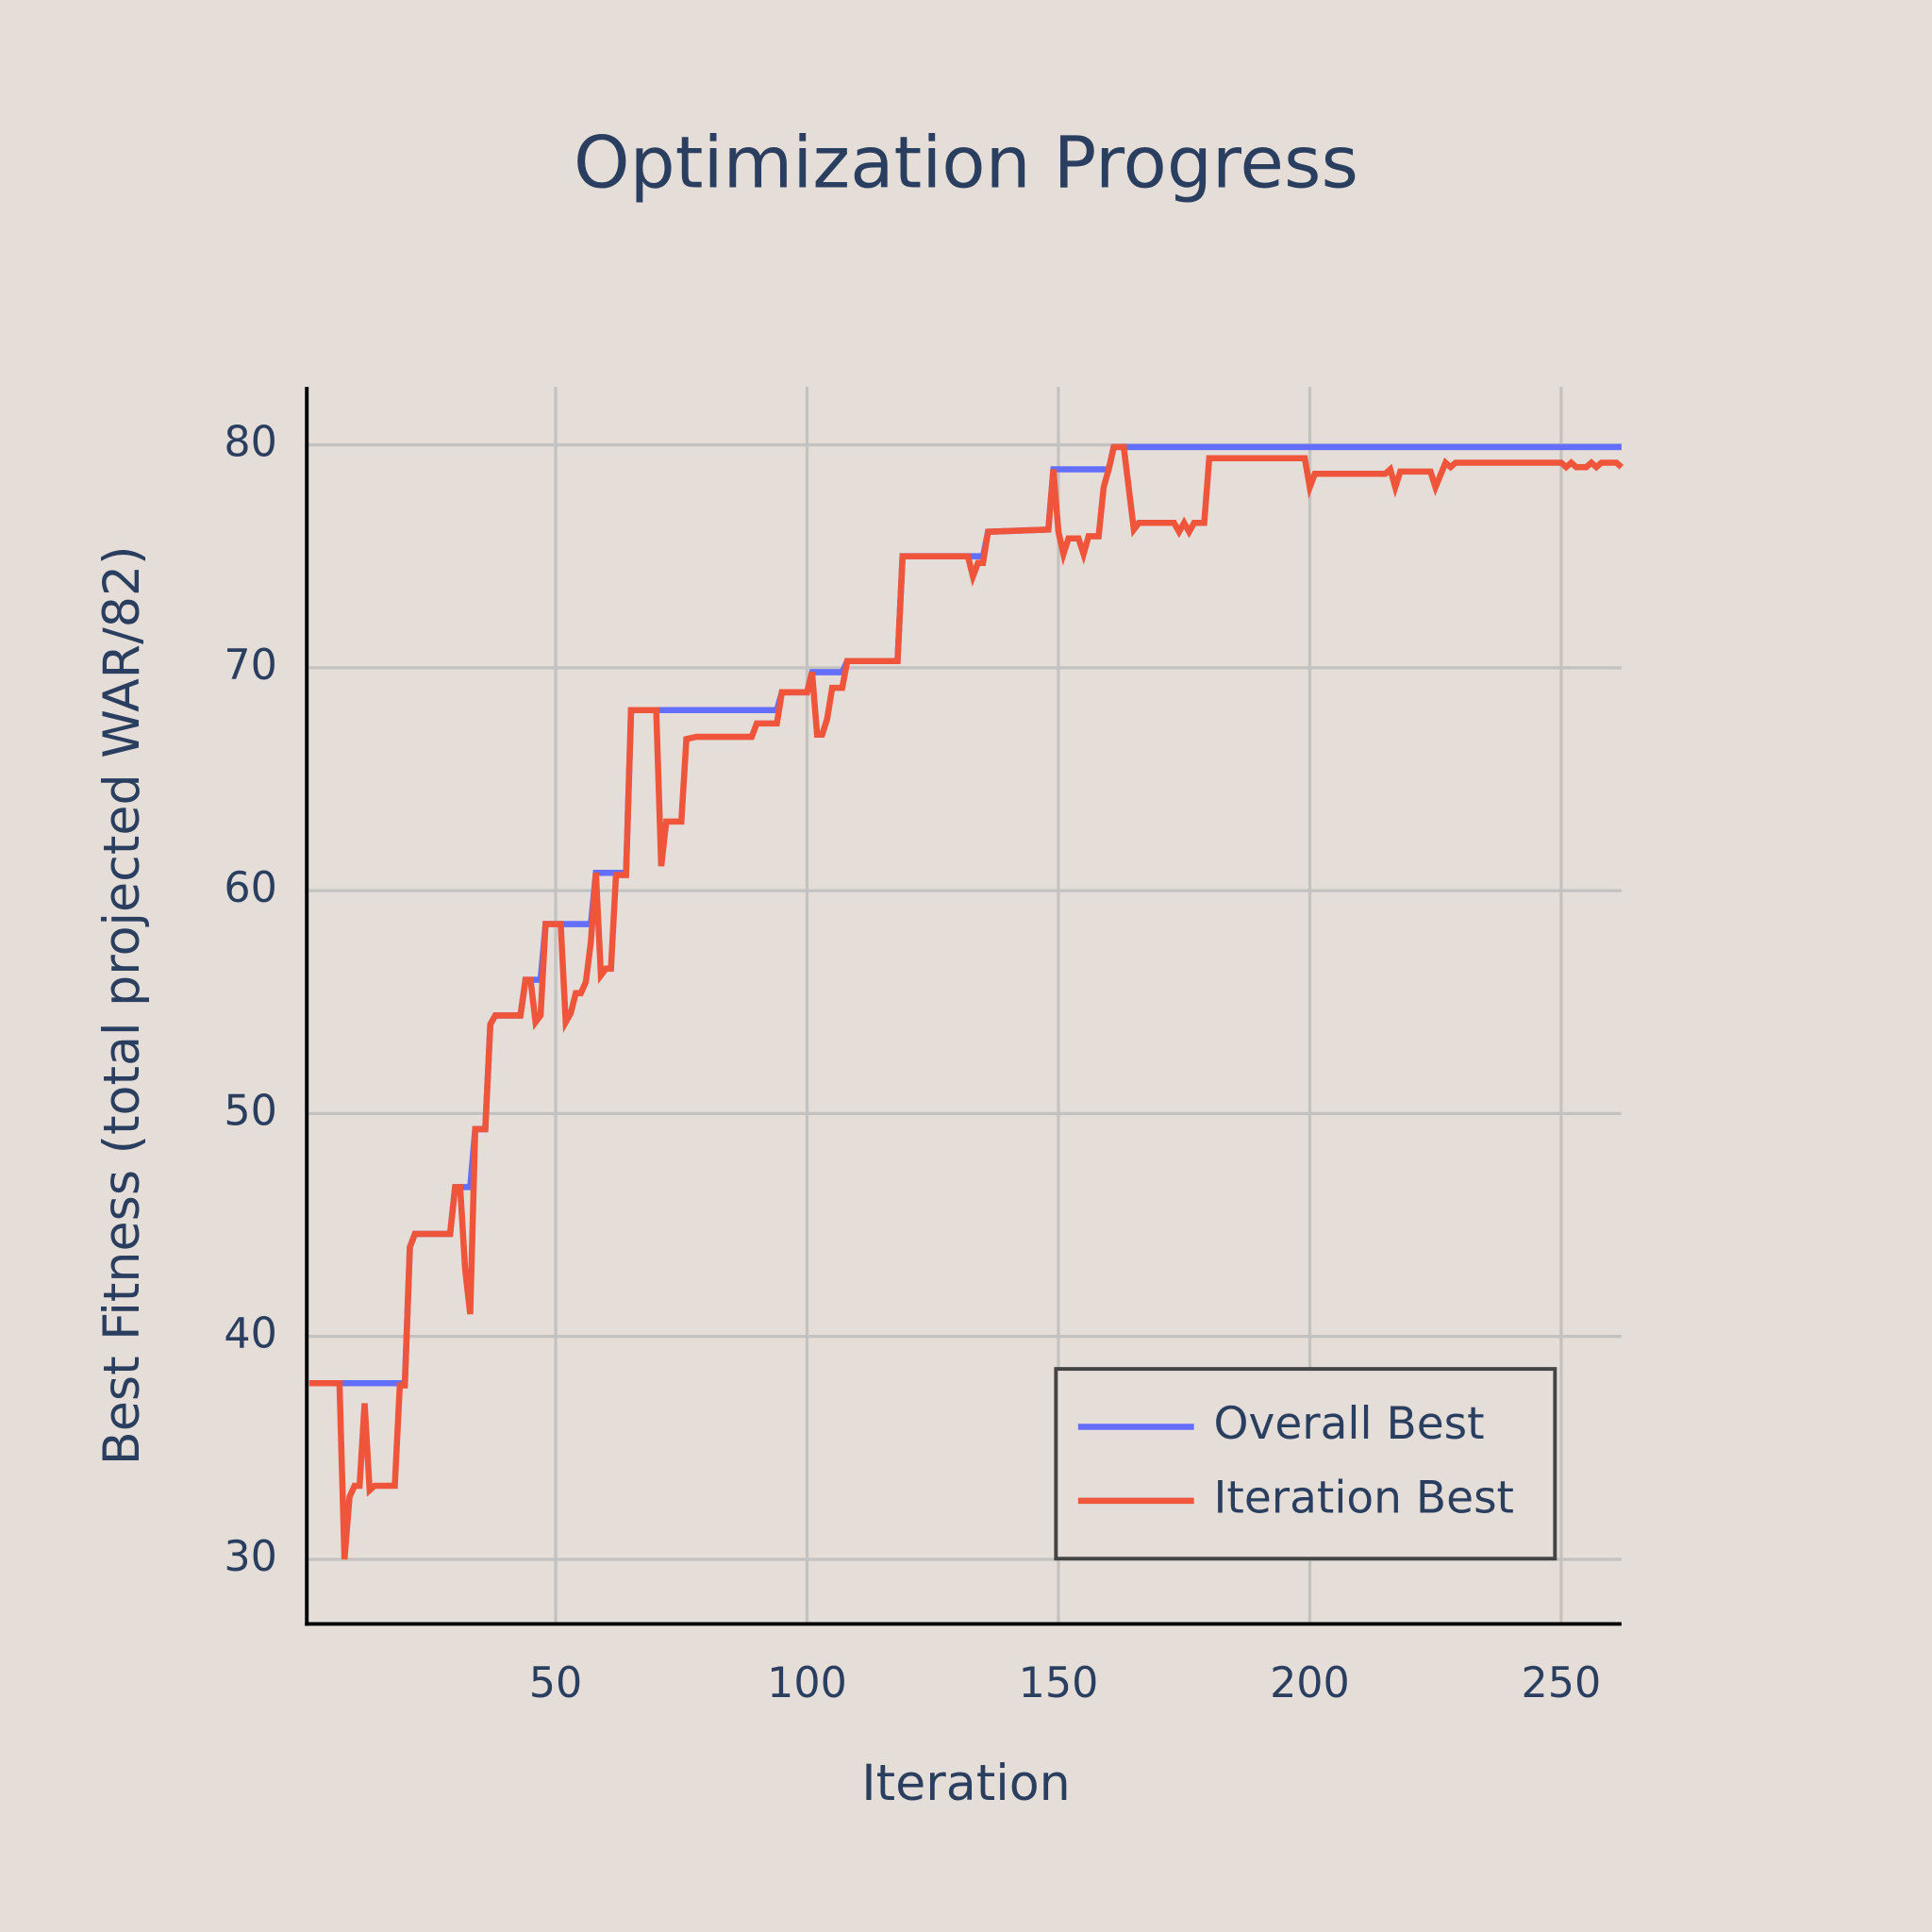  What do you see at coordinates (251, 665) in the screenshot?
I see `y-tick-label: 70` at bounding box center [251, 665].